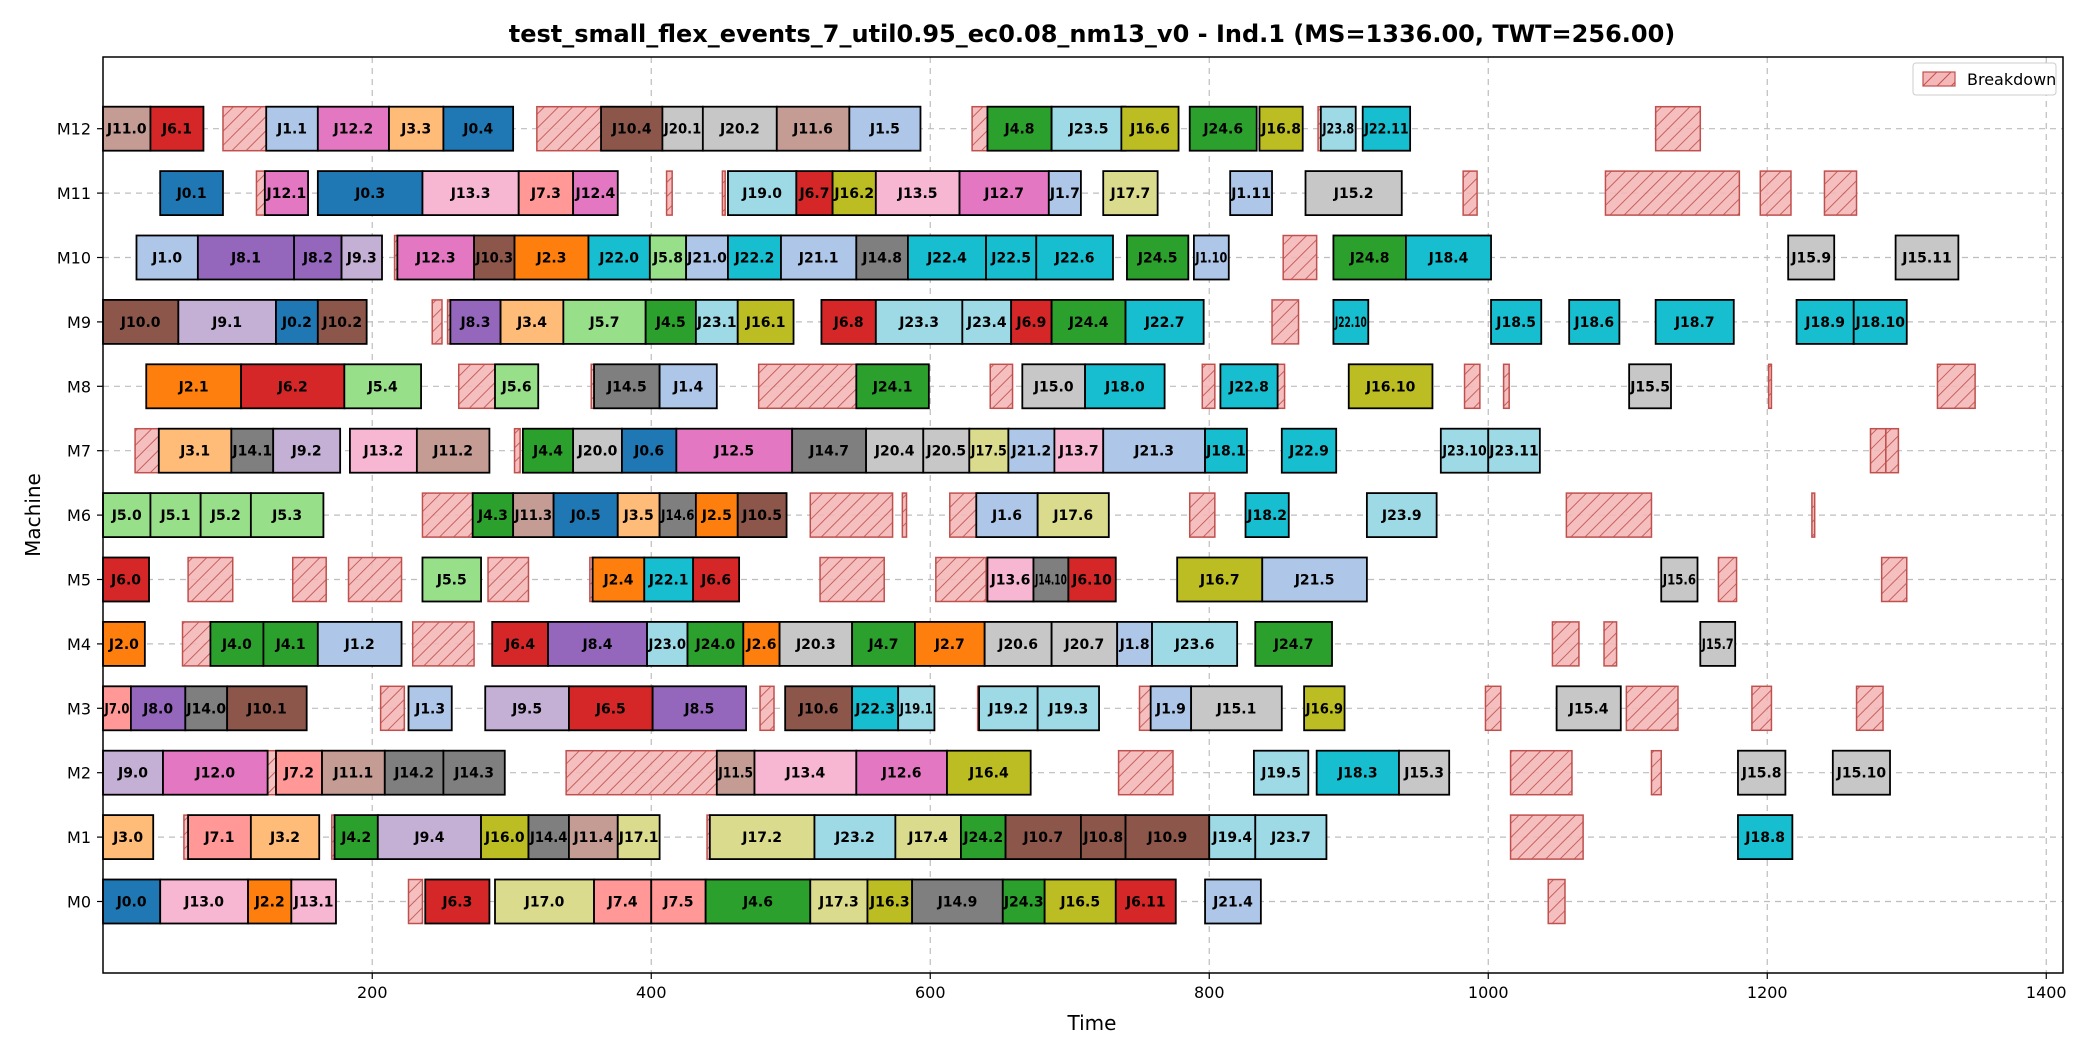 The width and height of the screenshot is (2100, 1050). Describe the element at coordinates (205, 709) in the screenshot. I see `operation-label: J14.0` at that location.